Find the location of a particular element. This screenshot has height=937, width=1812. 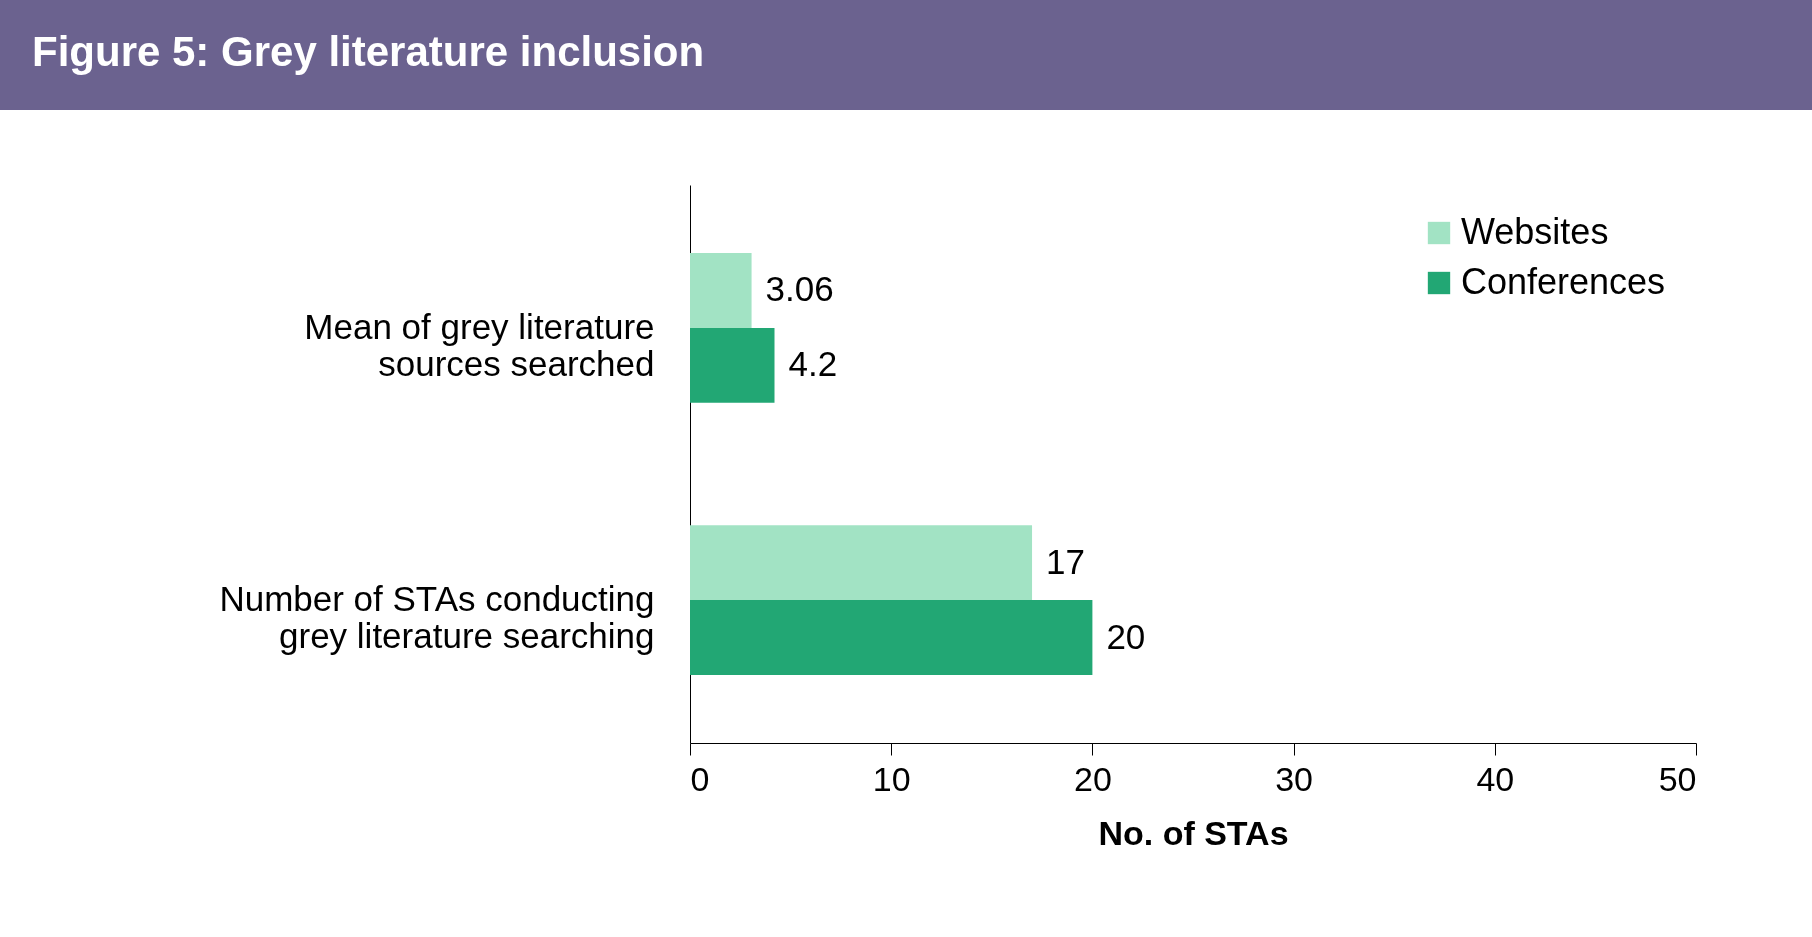

x-tick-label: 0 is located at coordinates (700, 778).